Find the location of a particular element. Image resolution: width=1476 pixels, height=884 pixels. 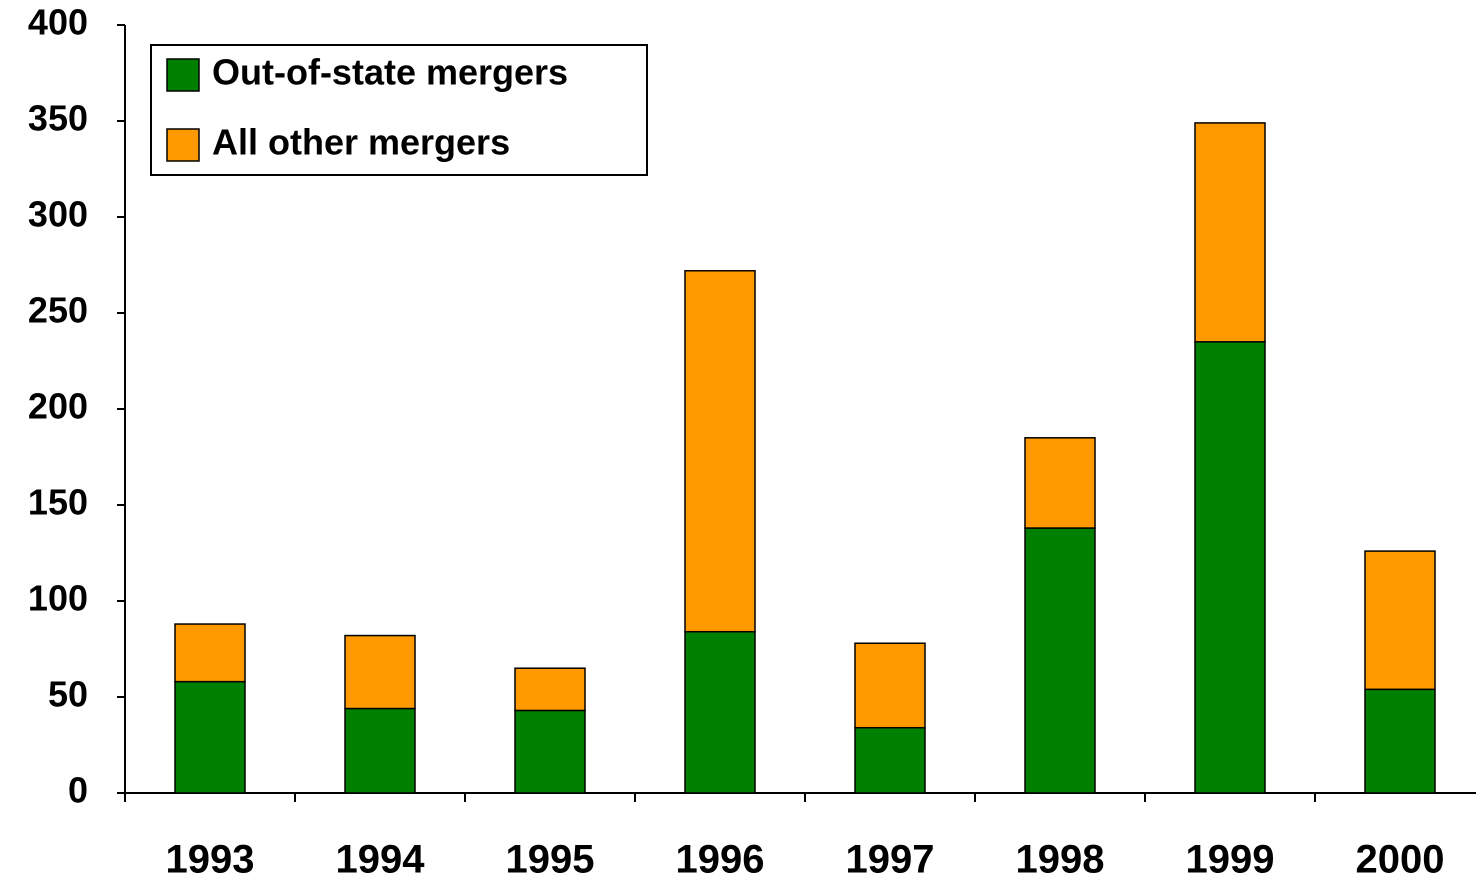

x-tick-label: 1993 is located at coordinates (210, 860).